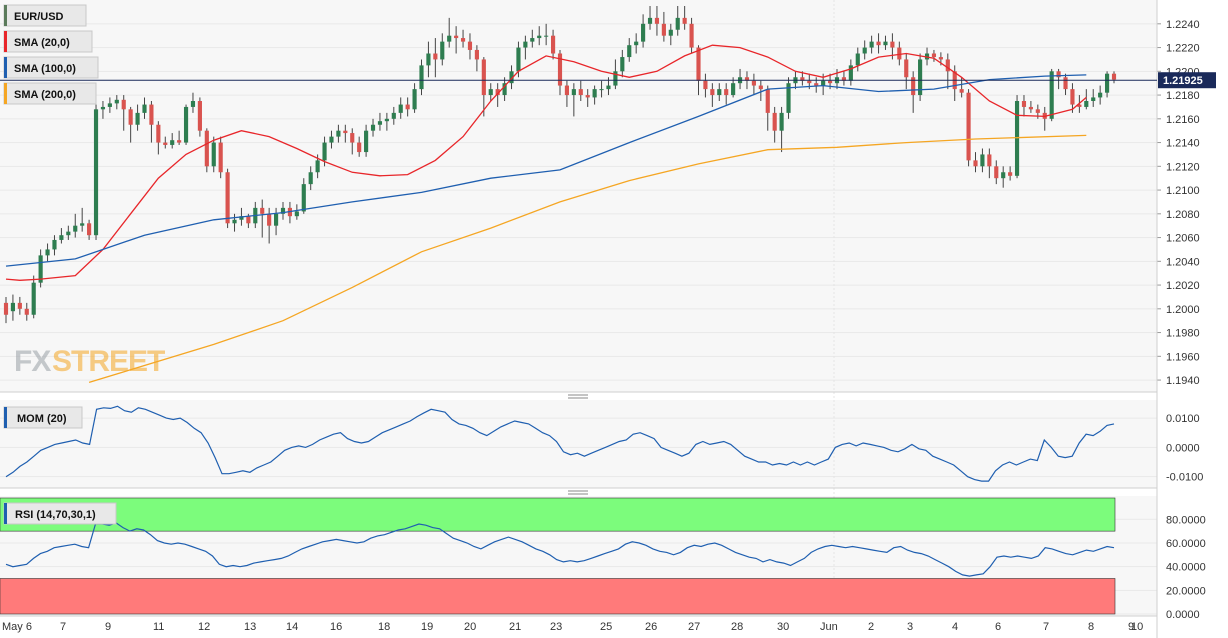 This screenshot has height=638, width=1228. I want to click on legend-item: EUR/USD, so click(45, 15).